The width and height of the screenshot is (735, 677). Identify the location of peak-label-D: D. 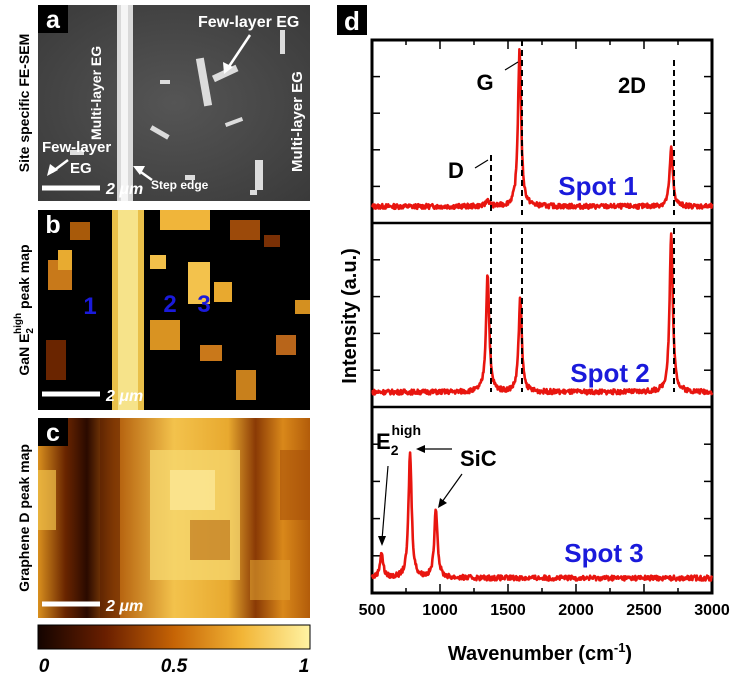
(456, 170).